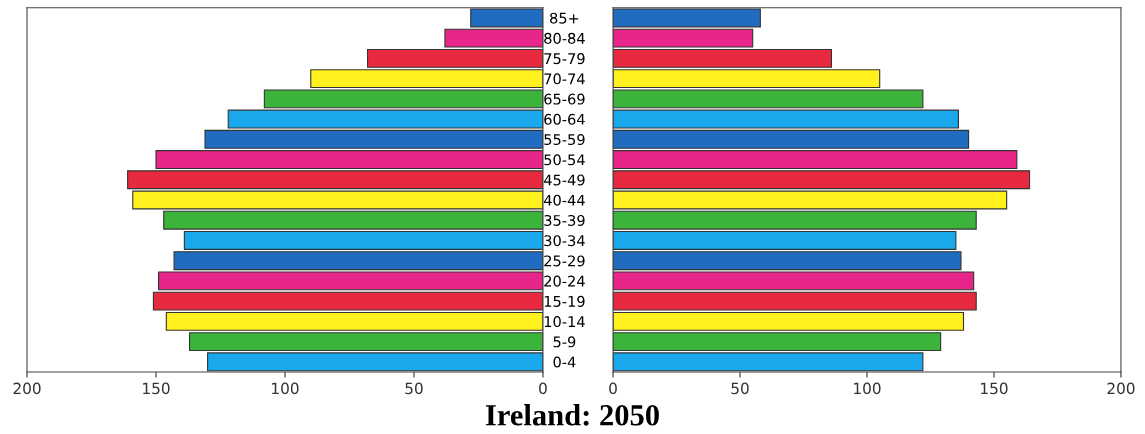 The width and height of the screenshot is (1145, 434). What do you see at coordinates (564, 200) in the screenshot?
I see `y-tick-label: 40-44` at bounding box center [564, 200].